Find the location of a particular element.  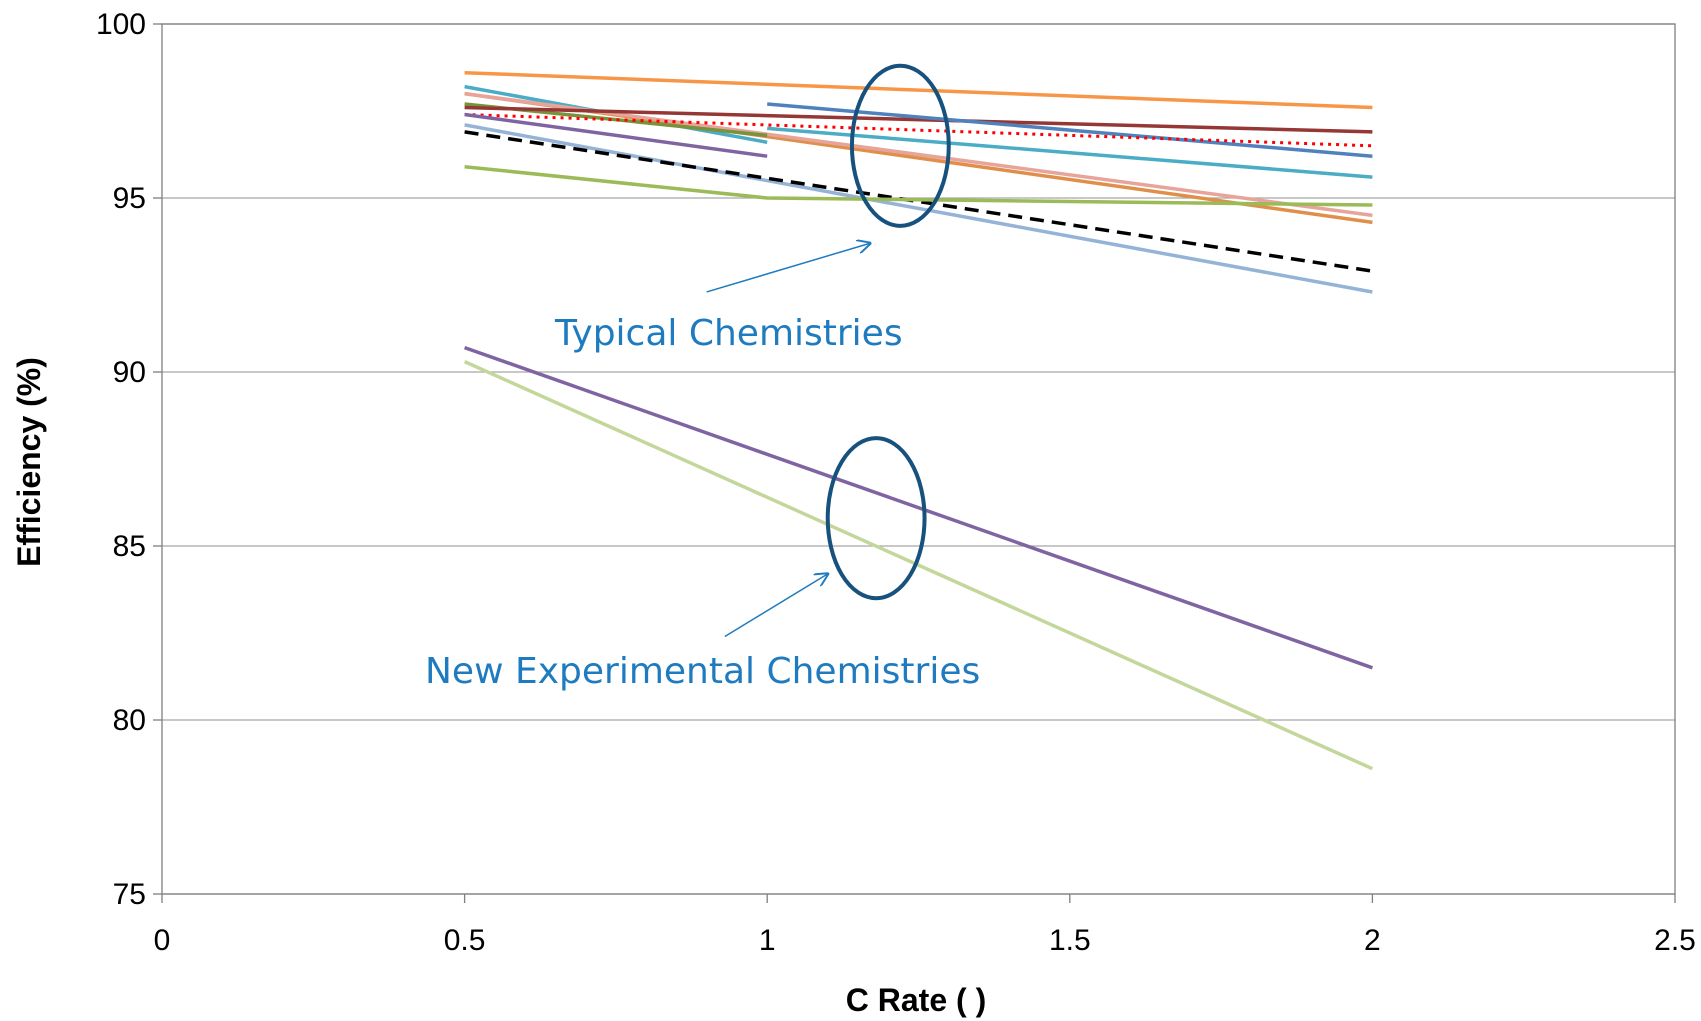

x-tick-label-1: 1 is located at coordinates (767, 940).